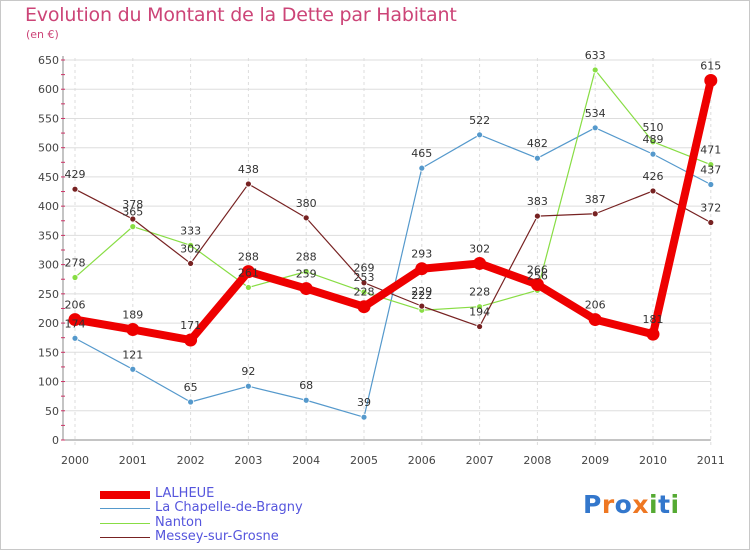 The width and height of the screenshot is (750, 550). Describe the element at coordinates (421, 153) in the screenshot. I see `data-label-1: 465` at that location.